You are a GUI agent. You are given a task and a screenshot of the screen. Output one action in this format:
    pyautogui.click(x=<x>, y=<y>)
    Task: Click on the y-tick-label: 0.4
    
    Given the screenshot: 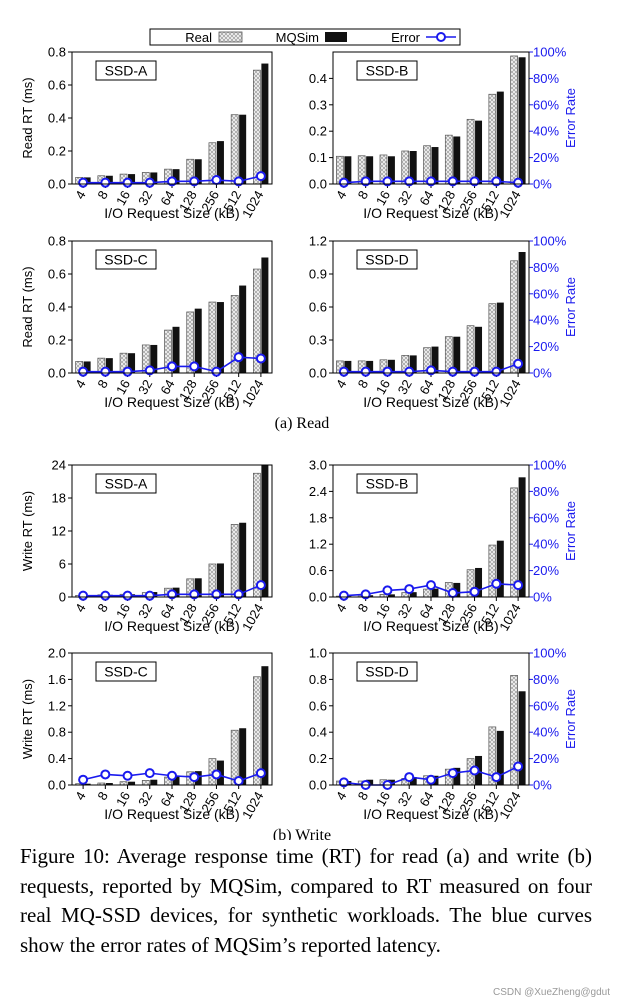 What is the action you would take?
    pyautogui.click(x=57, y=118)
    